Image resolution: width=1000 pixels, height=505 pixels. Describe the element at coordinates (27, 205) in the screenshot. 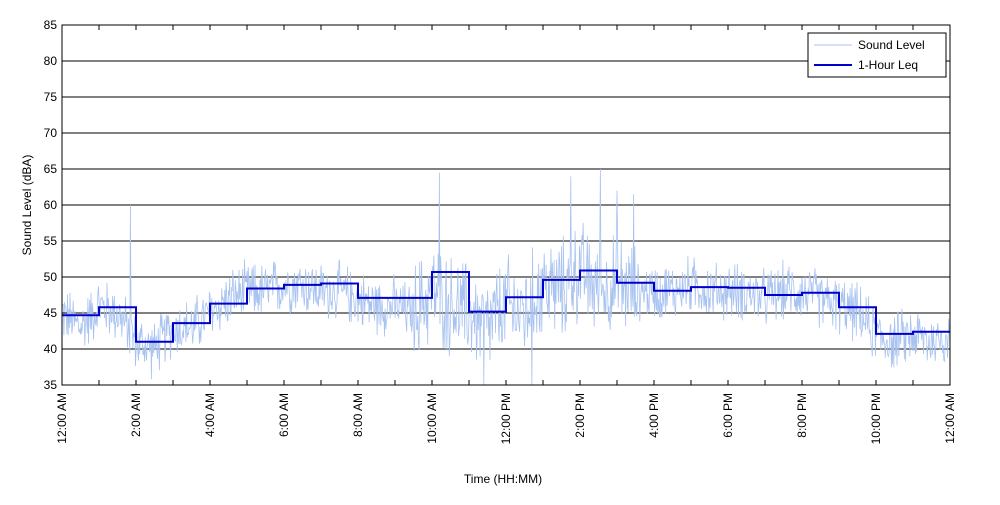

I see `y-axis-label: Sound Level (dBA)` at that location.